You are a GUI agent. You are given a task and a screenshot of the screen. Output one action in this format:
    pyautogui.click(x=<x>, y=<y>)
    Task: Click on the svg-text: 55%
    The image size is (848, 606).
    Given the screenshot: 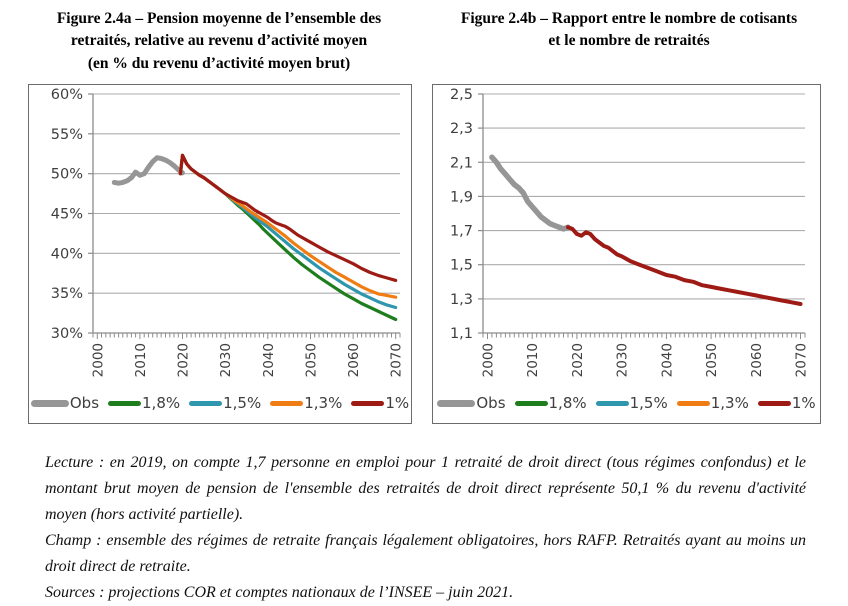 What is the action you would take?
    pyautogui.click(x=67, y=135)
    